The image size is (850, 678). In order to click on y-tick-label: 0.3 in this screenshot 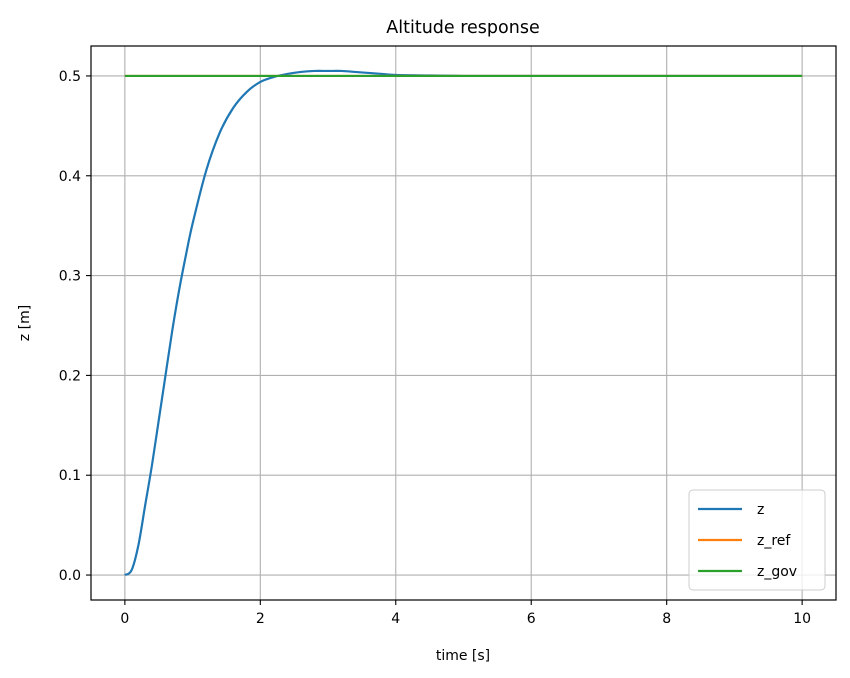, I will do `click(70, 277)`.